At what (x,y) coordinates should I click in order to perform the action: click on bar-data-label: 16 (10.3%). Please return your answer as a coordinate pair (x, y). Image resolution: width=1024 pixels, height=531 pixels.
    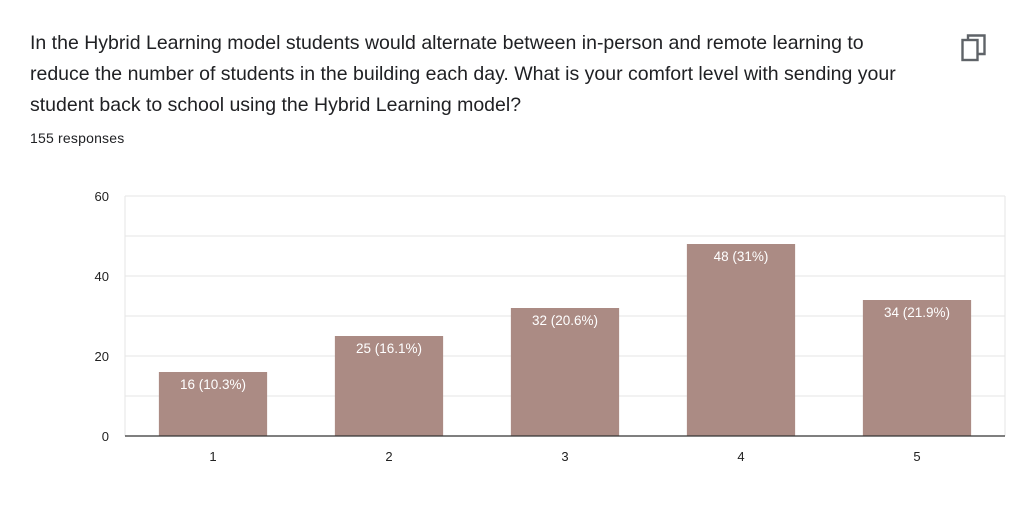
    Looking at the image, I should click on (213, 384).